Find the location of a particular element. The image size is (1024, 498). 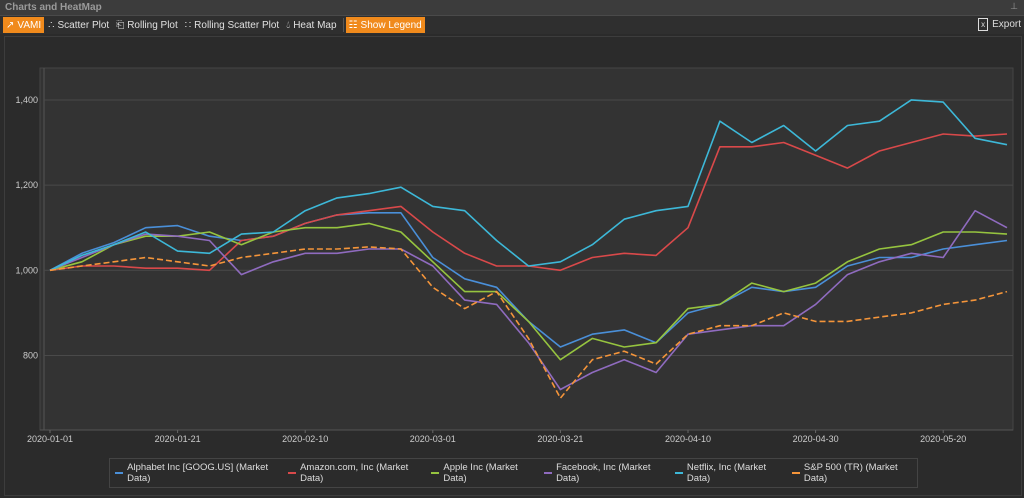

scatter-icon: ∴ is located at coordinates (51, 25).